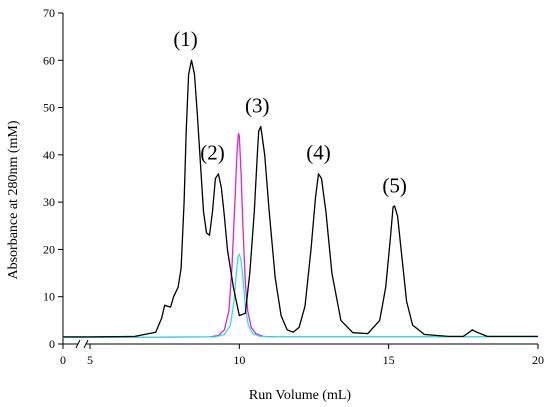 This screenshot has width=550, height=407. I want to click on y-tick-label: 20, so click(49, 249).